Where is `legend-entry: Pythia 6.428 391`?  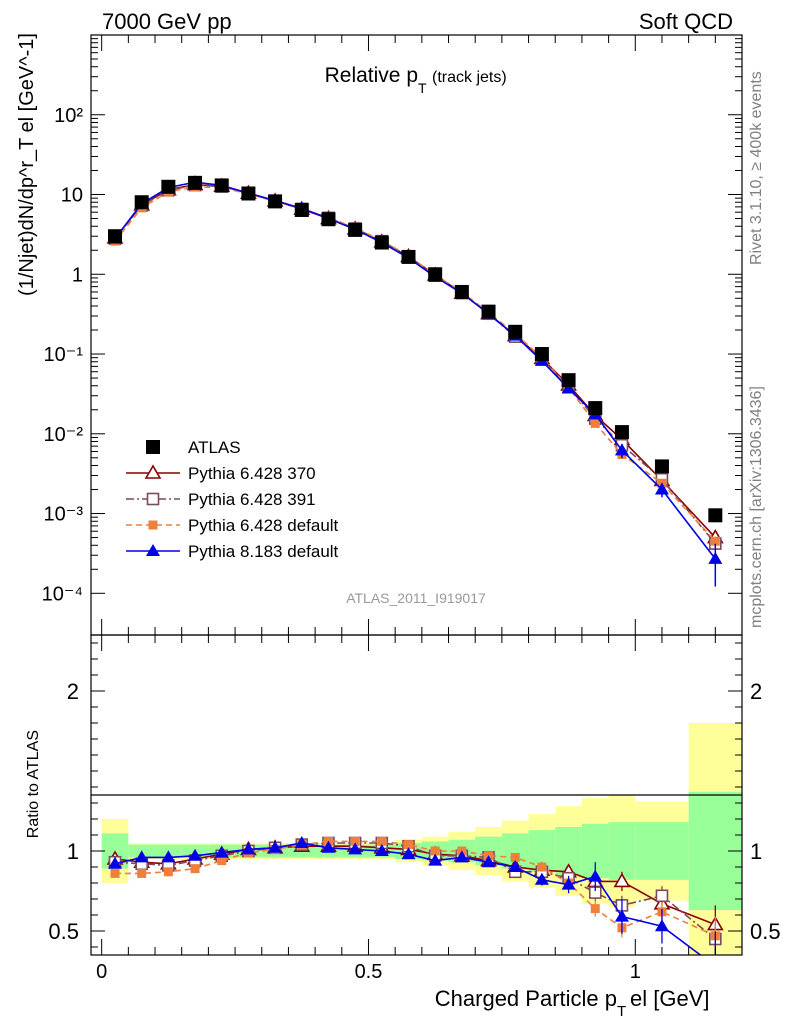 legend-entry: Pythia 6.428 391 is located at coordinates (252, 499).